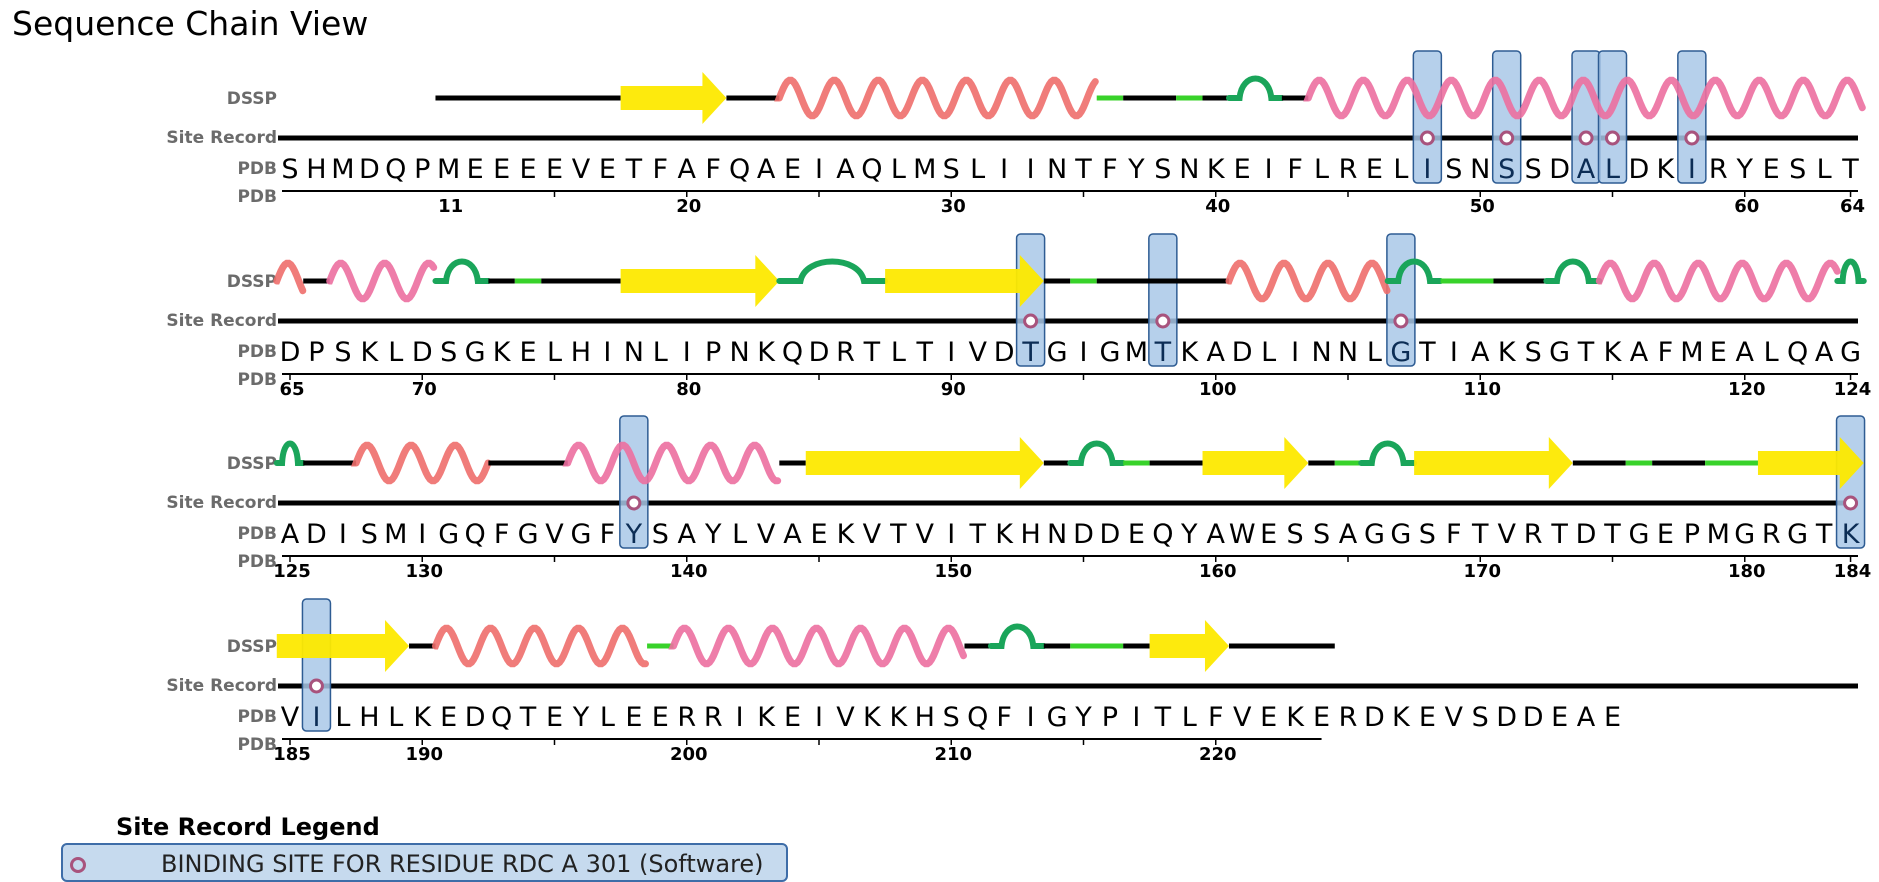 This screenshot has height=882, width=1879. Describe the element at coordinates (248, 827) in the screenshot. I see `legend-heading: Site Record Legend` at that location.